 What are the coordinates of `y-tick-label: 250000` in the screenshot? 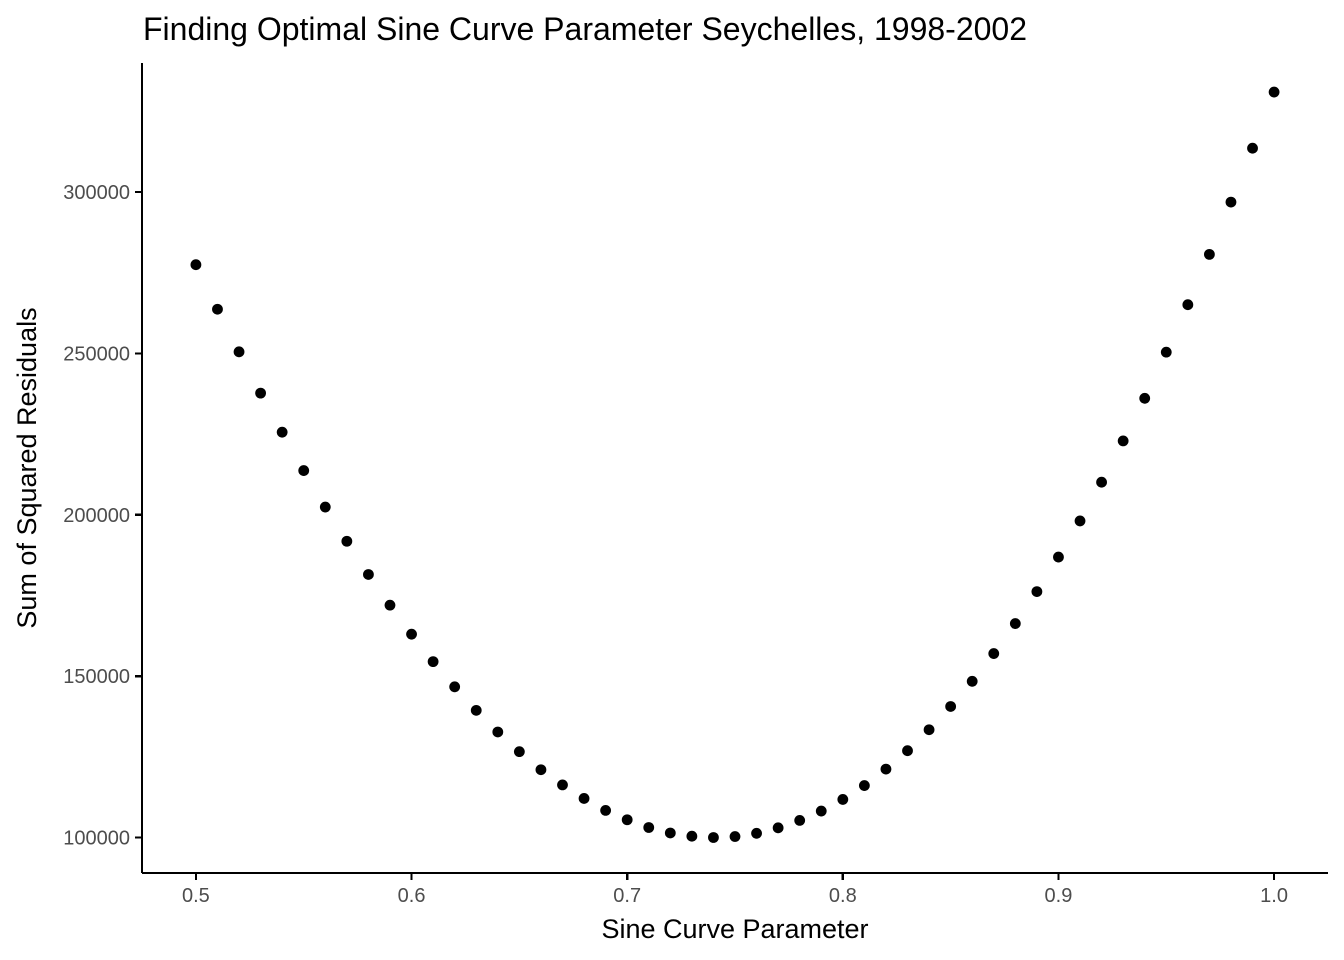 It's located at (96, 354).